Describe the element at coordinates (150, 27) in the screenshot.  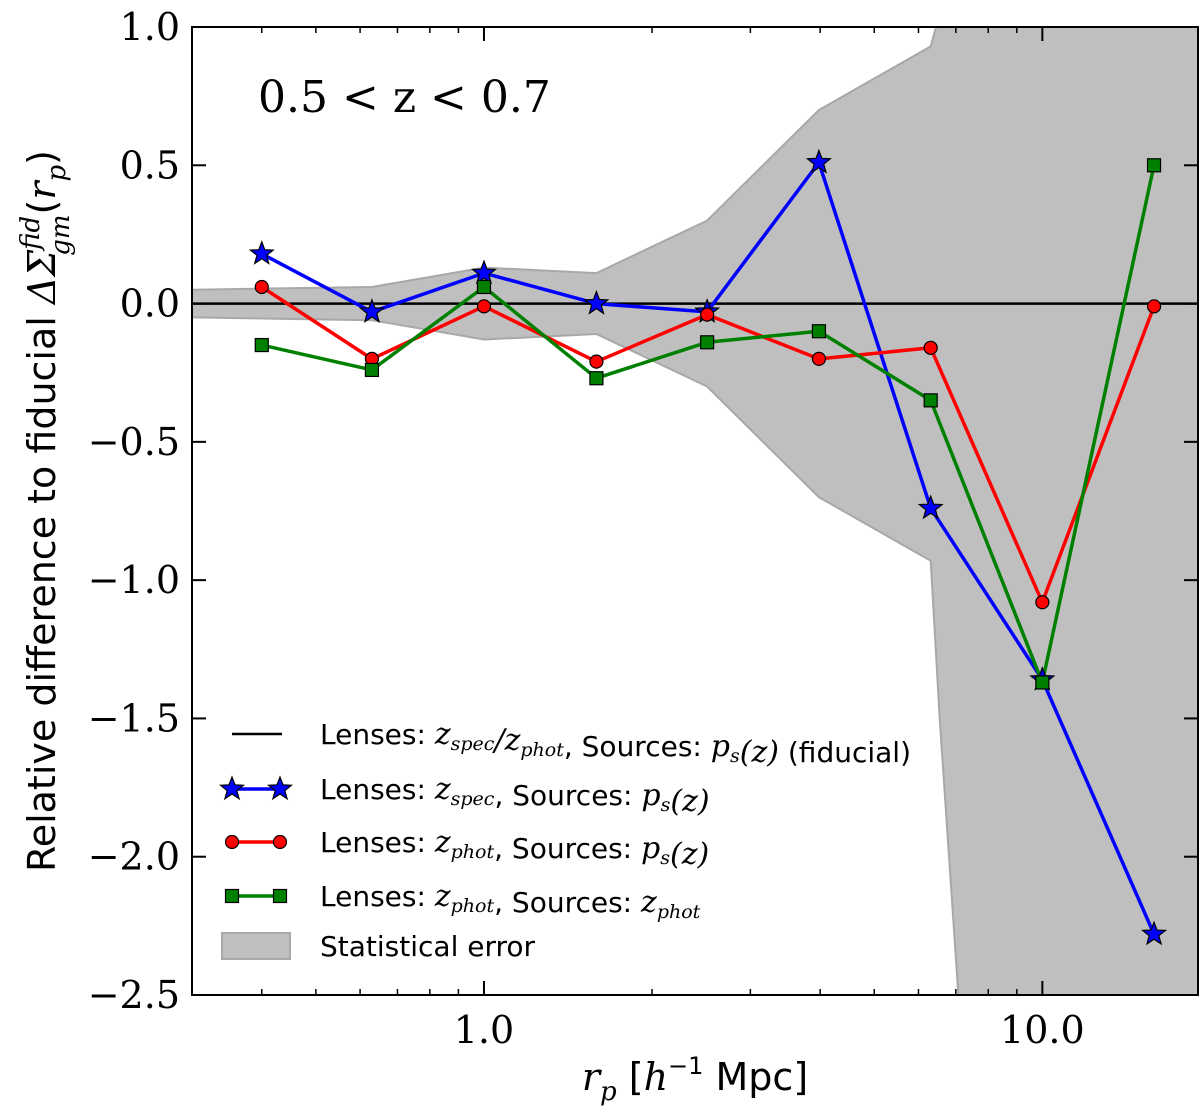
I see `y-tick-label: 1.0` at that location.